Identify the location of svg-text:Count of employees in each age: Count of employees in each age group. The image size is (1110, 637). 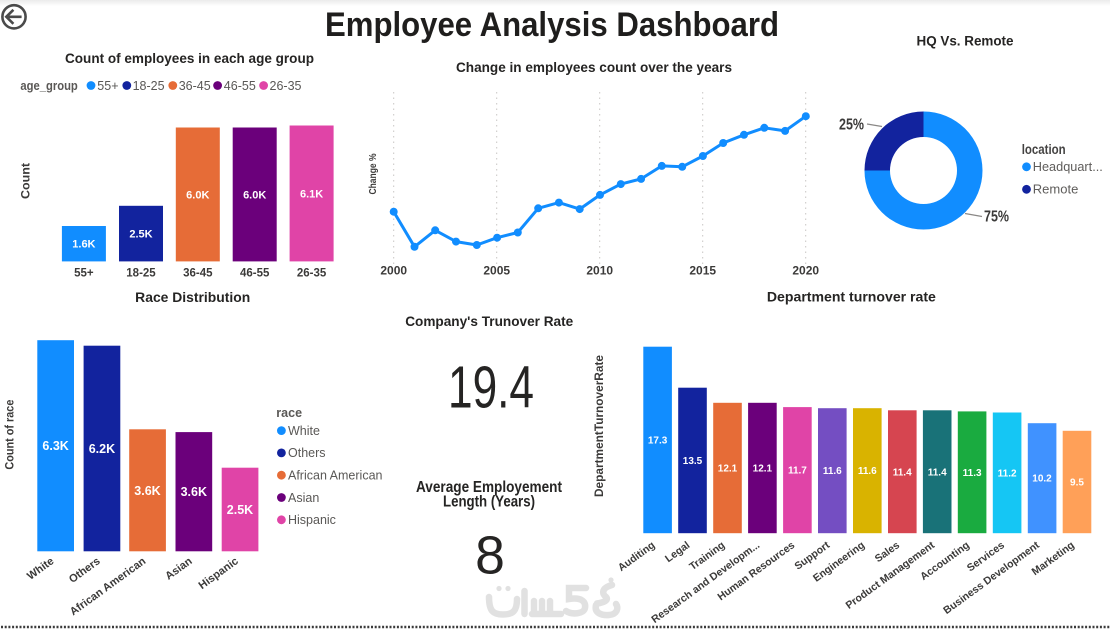
(189, 58).